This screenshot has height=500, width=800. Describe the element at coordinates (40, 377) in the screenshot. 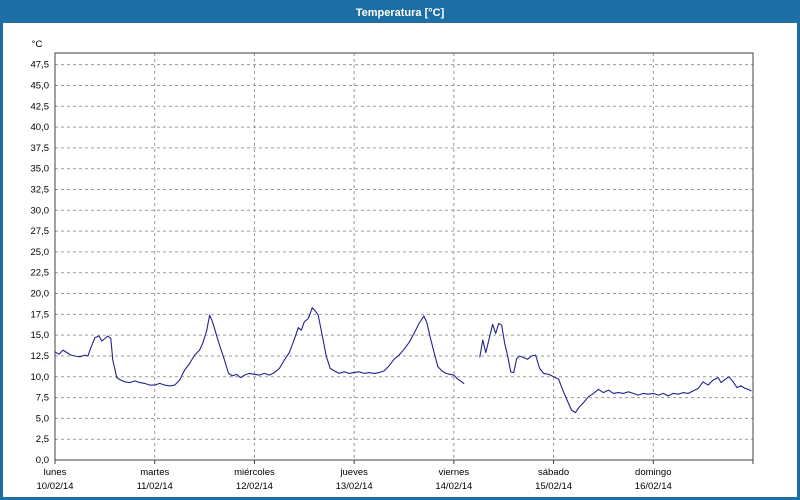

I see `svg-text: 10,0` at that location.